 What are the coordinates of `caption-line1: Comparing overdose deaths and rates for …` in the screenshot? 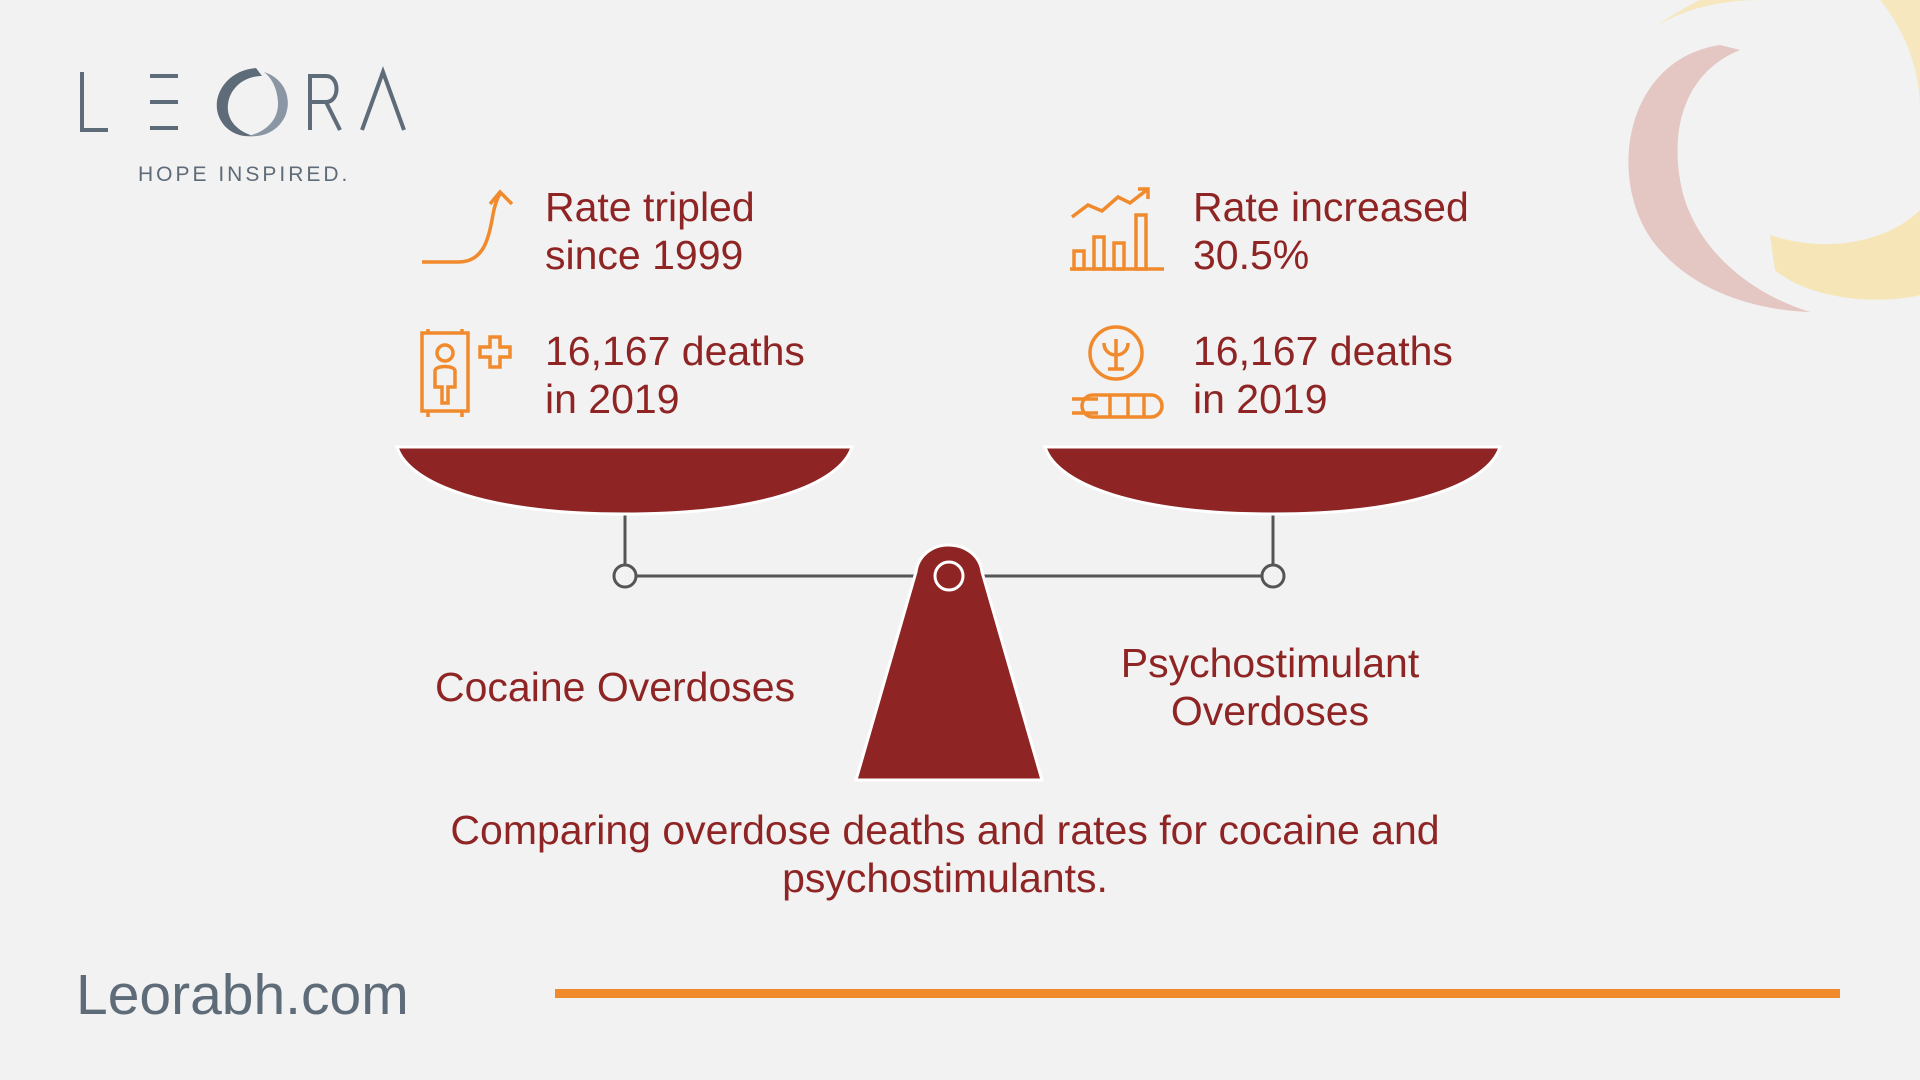 It's located at (945, 830).